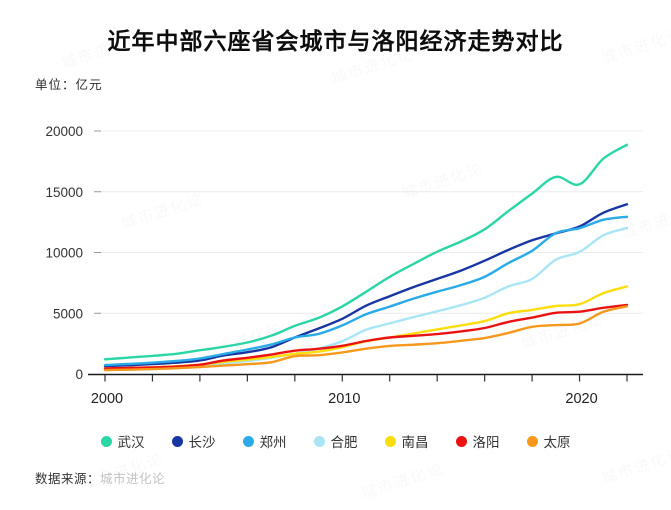 The width and height of the screenshot is (671, 510). I want to click on legend-label: 南昌, so click(415, 442).